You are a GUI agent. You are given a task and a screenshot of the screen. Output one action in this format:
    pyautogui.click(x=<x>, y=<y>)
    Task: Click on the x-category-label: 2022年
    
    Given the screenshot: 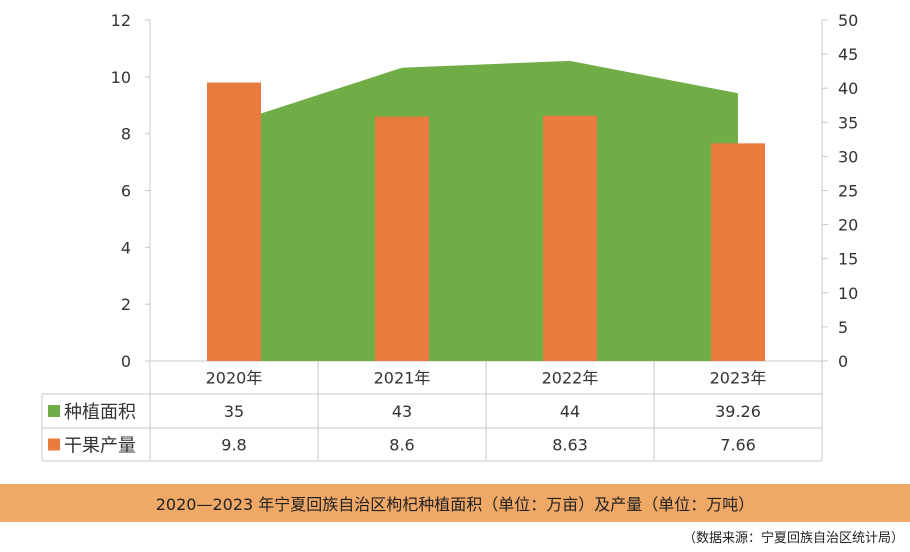 What is the action you would take?
    pyautogui.click(x=570, y=378)
    